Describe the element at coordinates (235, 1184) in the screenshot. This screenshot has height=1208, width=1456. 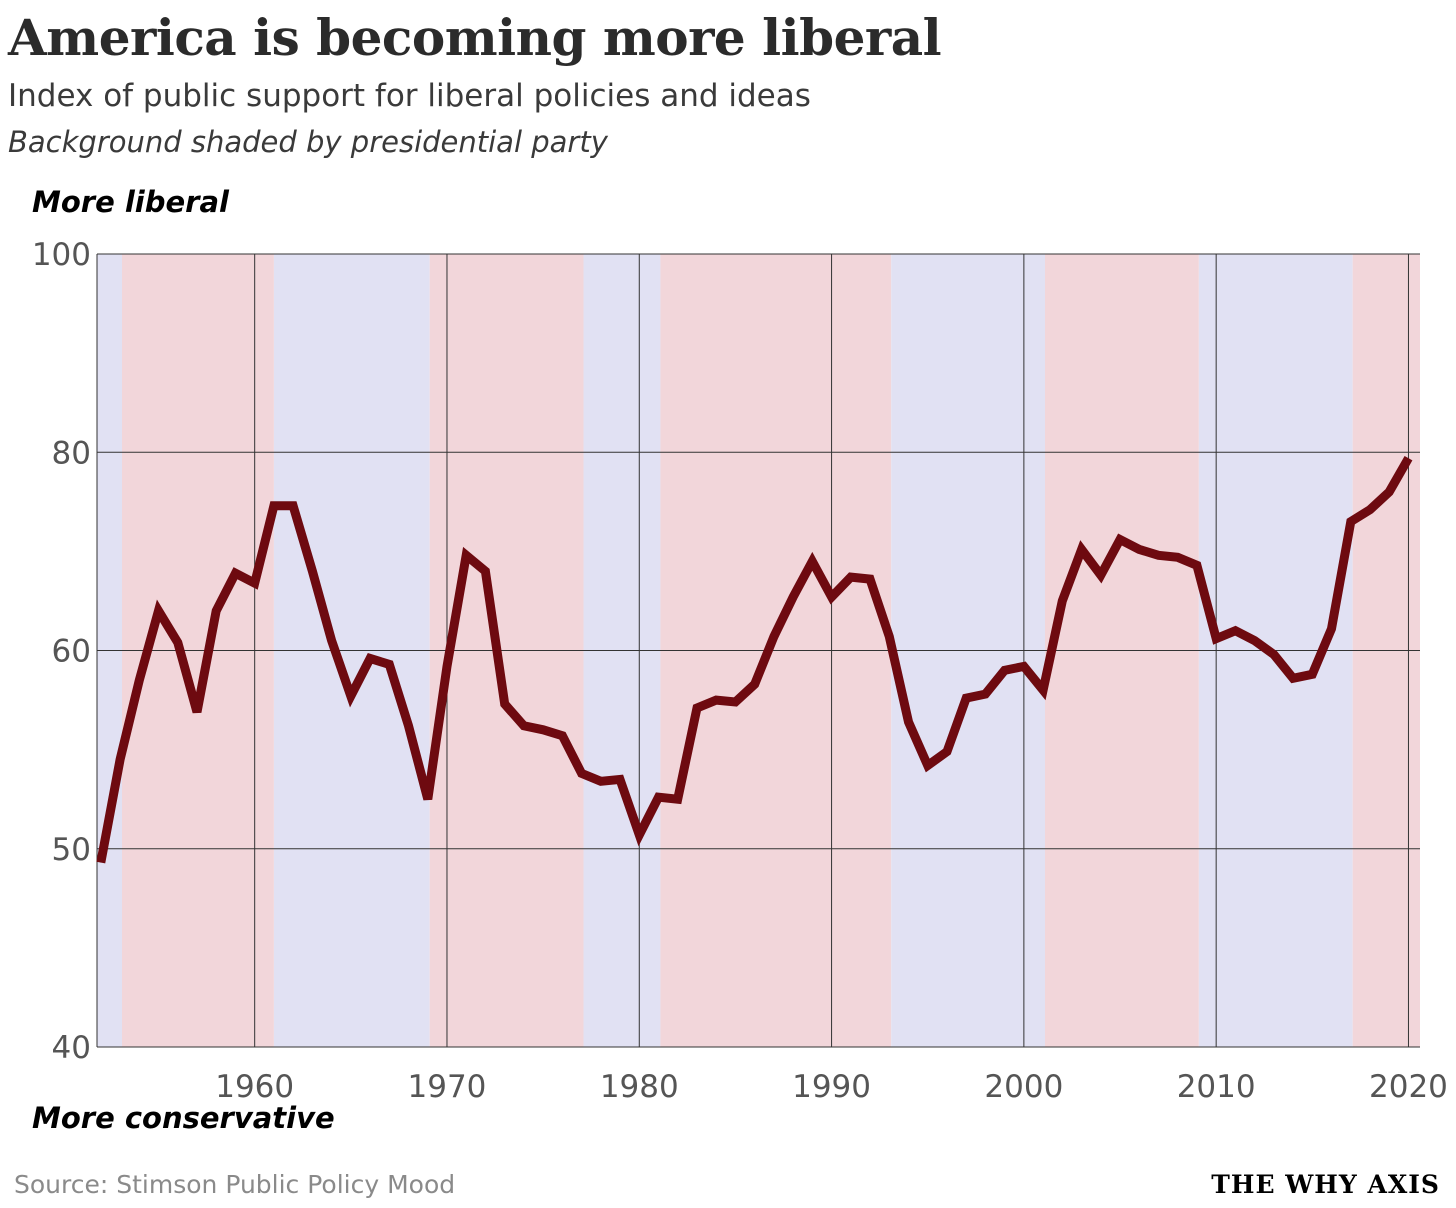
I see `source-note: Source: Stimson Public Policy Mood` at that location.